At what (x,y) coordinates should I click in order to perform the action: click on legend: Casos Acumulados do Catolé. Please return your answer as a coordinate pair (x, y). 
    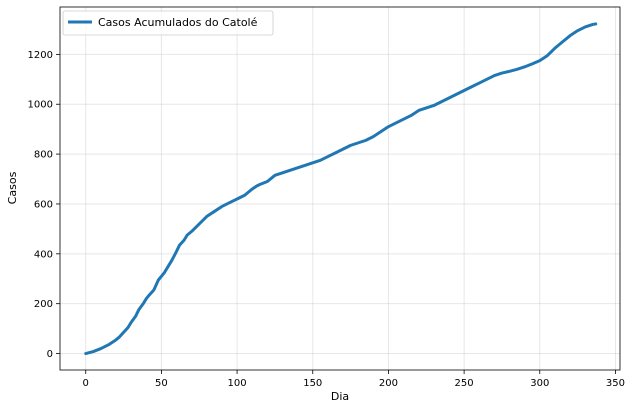
    Looking at the image, I should click on (168, 23).